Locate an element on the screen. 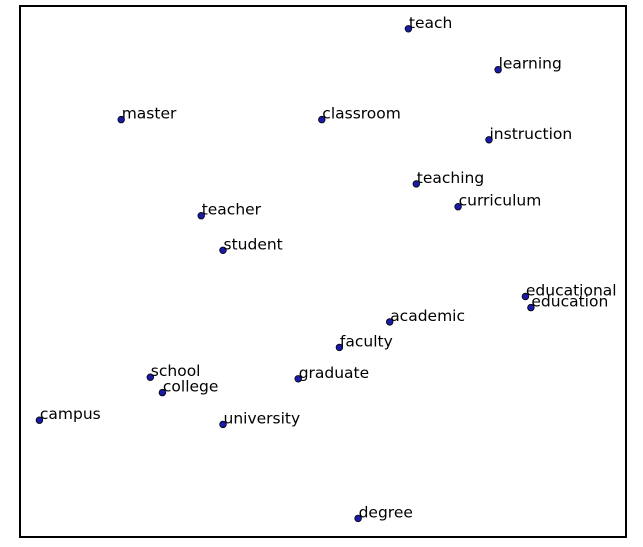  point-label: curriculum is located at coordinates (500, 201).